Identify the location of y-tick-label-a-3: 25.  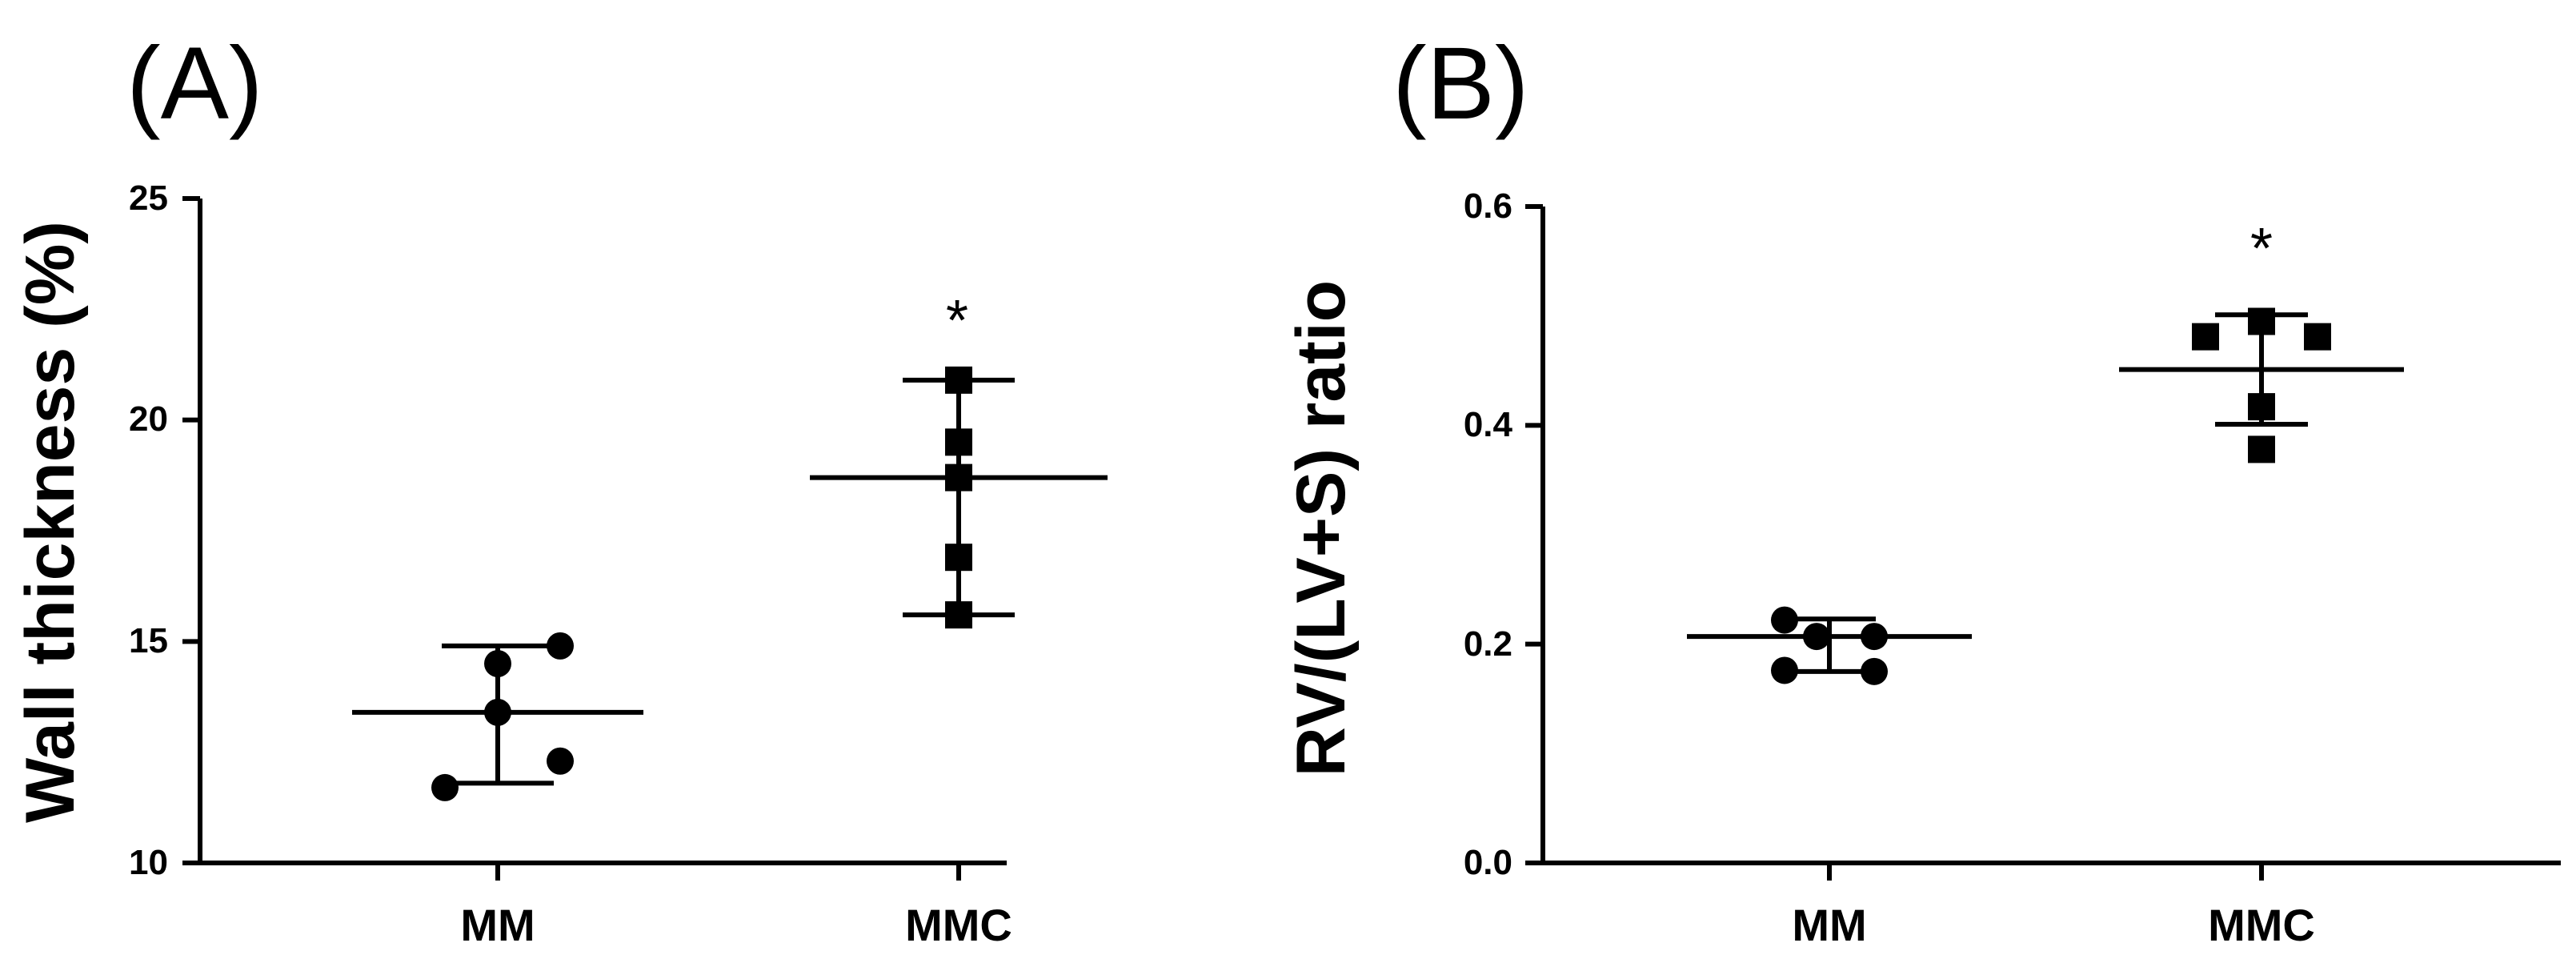
(148, 199).